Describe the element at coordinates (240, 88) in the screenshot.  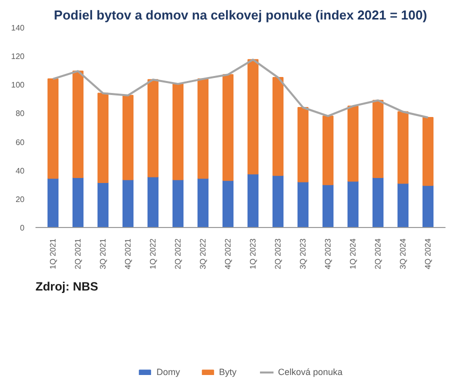
I see `line-series` at that location.